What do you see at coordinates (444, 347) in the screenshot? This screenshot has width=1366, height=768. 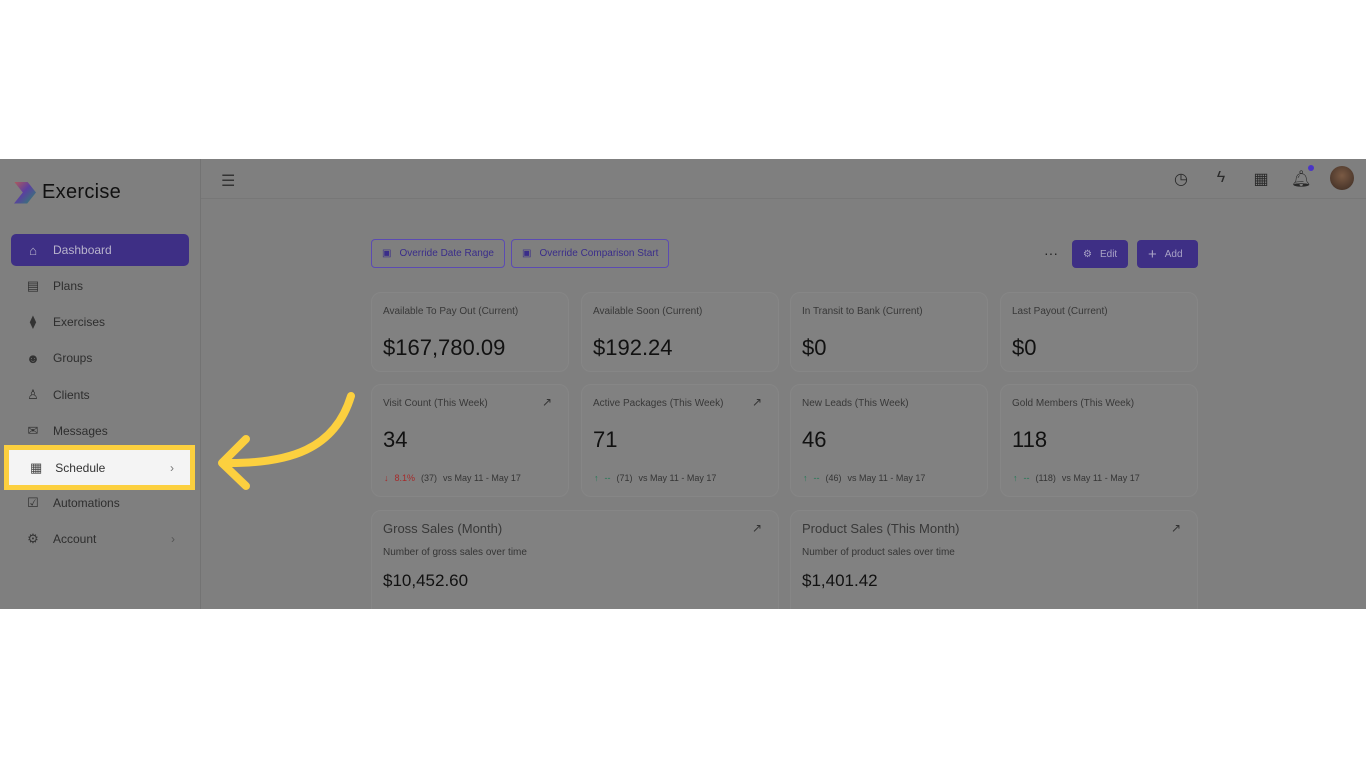 I see `stat-value: $167,780.09` at bounding box center [444, 347].